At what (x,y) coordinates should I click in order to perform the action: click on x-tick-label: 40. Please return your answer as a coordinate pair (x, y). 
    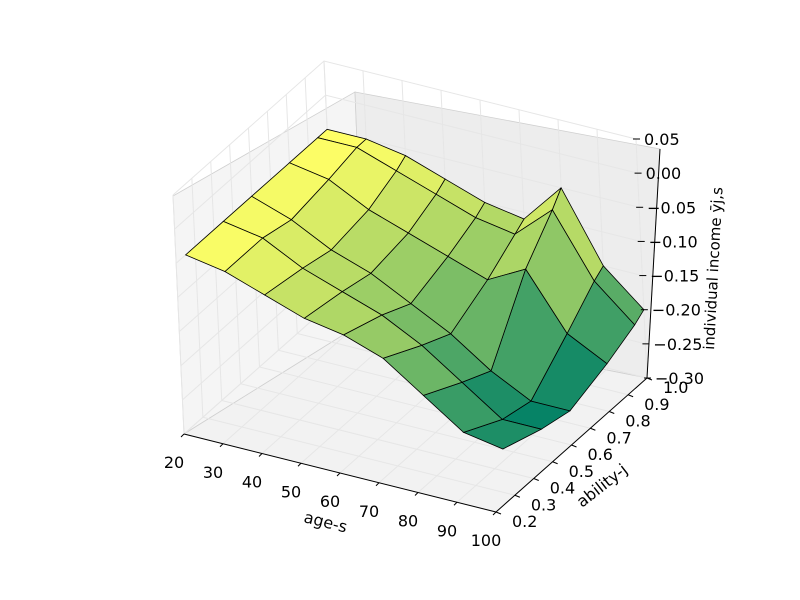
    Looking at the image, I should click on (252, 482).